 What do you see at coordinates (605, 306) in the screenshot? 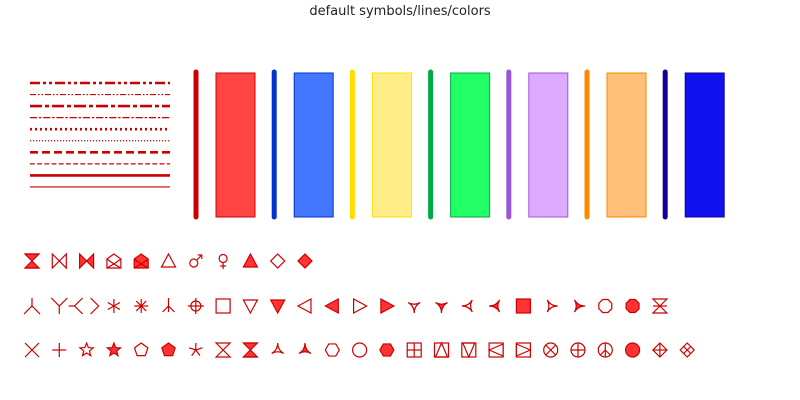
I see `symbol-octagon-r2` at bounding box center [605, 306].